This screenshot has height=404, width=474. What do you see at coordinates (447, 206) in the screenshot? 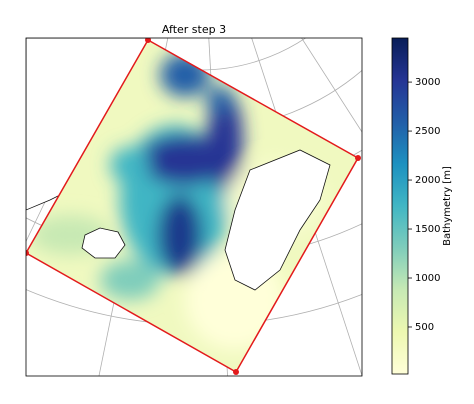
I see `colorbar-label: Bathymetry [m]` at bounding box center [447, 206].